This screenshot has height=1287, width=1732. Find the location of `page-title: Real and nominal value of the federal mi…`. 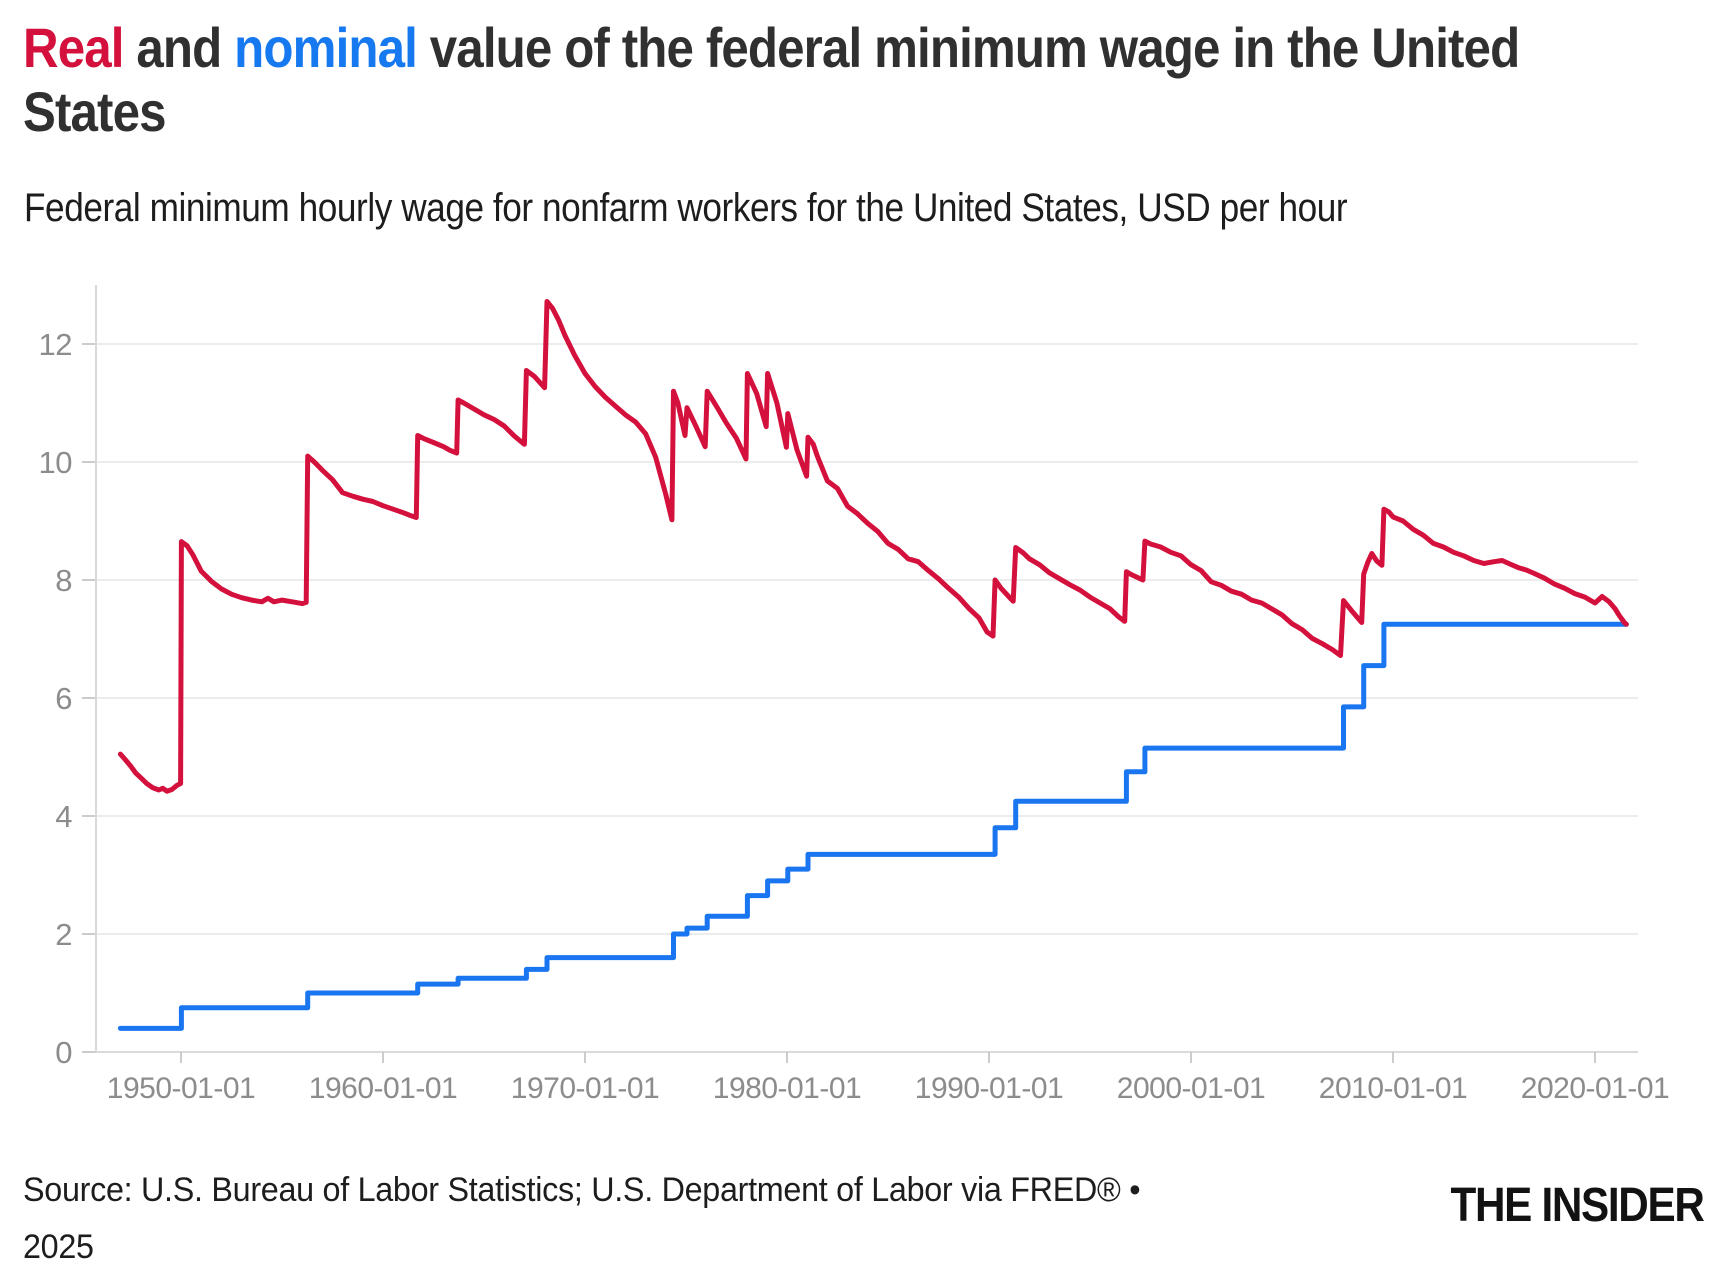

page-title: Real and nominal value of the federal mi… is located at coordinates (780, 80).